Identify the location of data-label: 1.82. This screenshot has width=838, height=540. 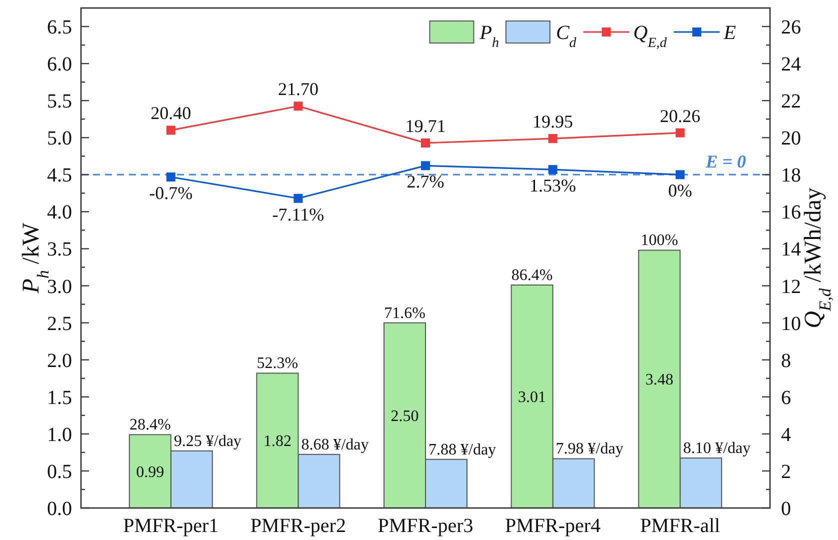
(277, 441).